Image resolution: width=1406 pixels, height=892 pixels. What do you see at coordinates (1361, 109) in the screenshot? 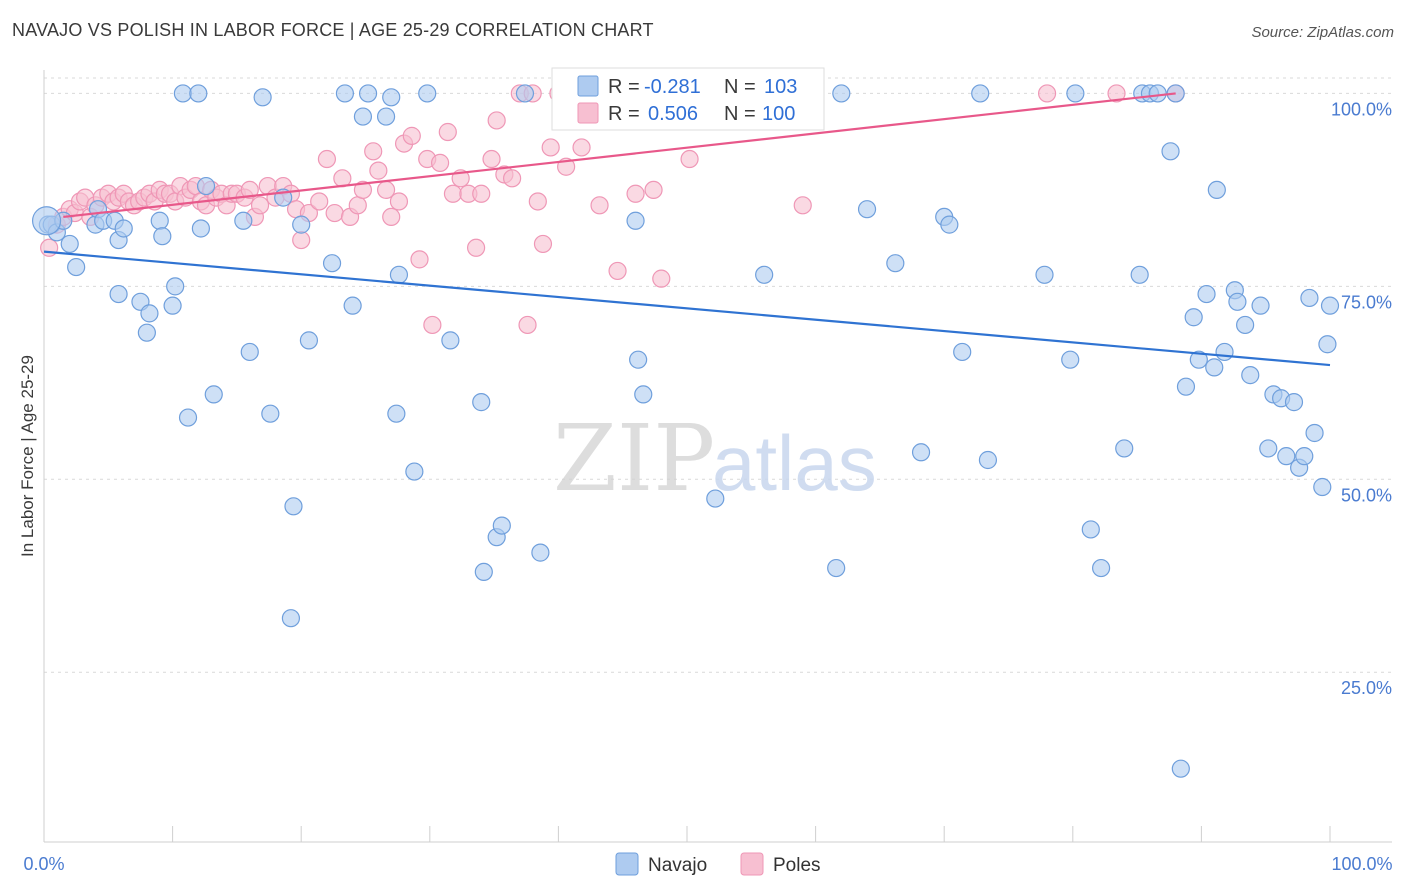
I see `y-tick-label: 100.0%` at bounding box center [1361, 109].